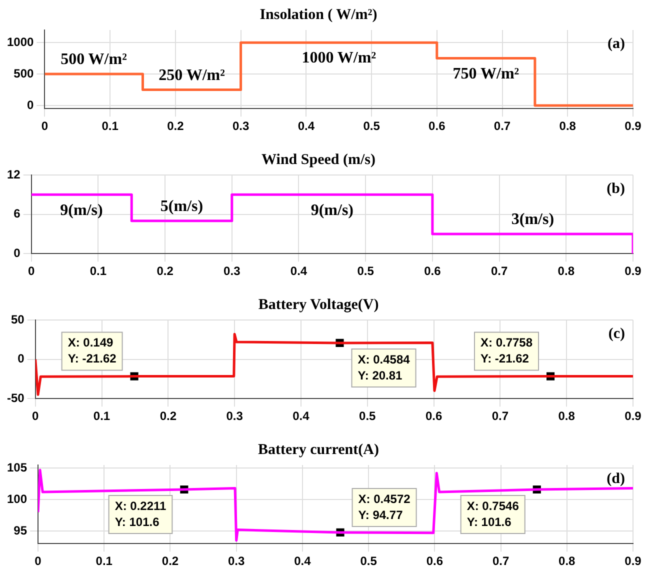  Describe the element at coordinates (319, 160) in the screenshot. I see `chart-title: Wind Speed (m/s)` at that location.